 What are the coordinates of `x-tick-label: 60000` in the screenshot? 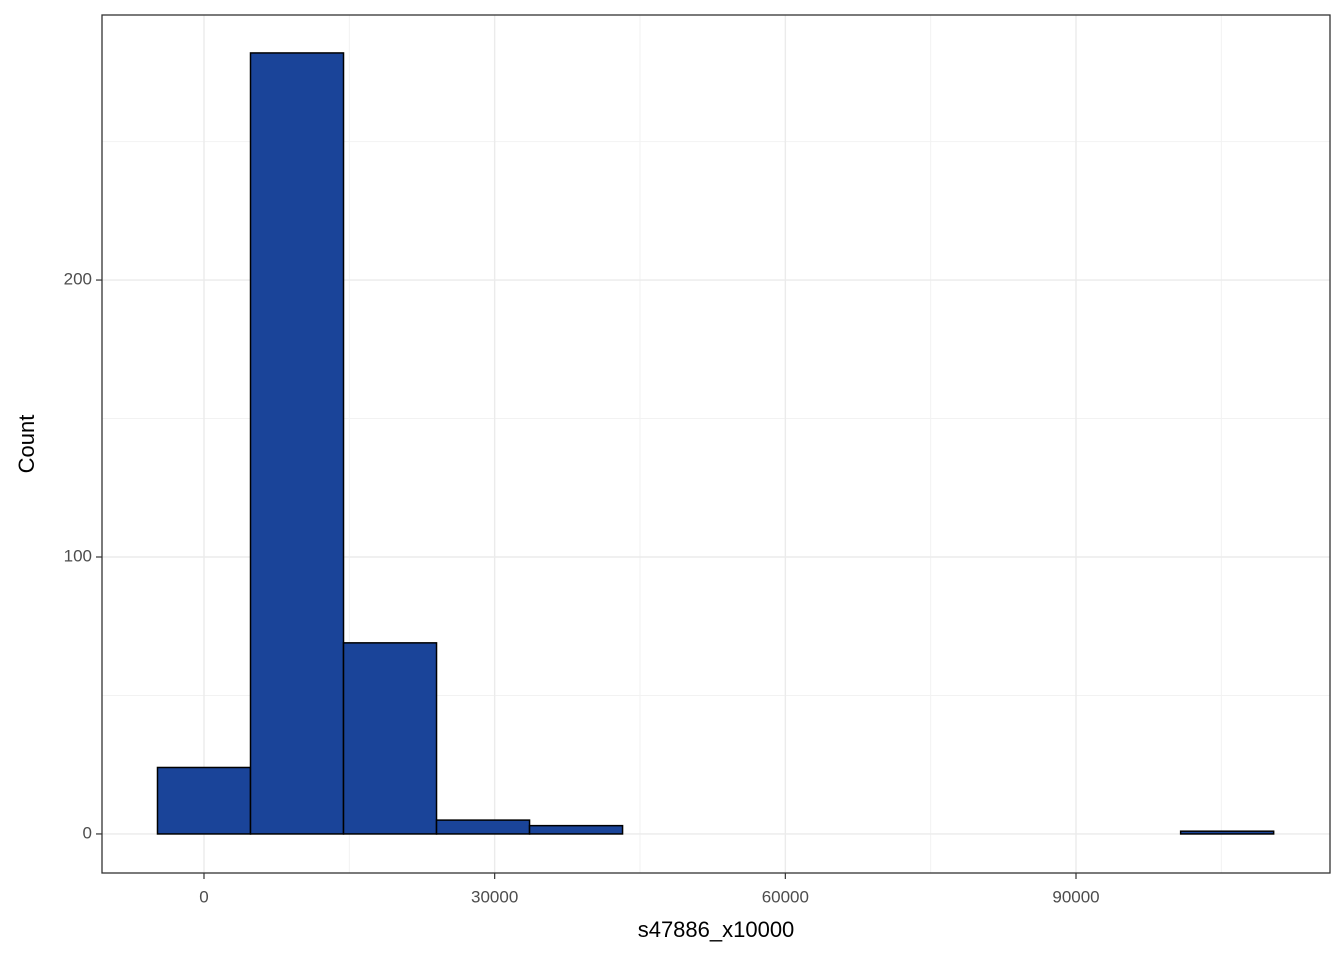 It's located at (785, 896).